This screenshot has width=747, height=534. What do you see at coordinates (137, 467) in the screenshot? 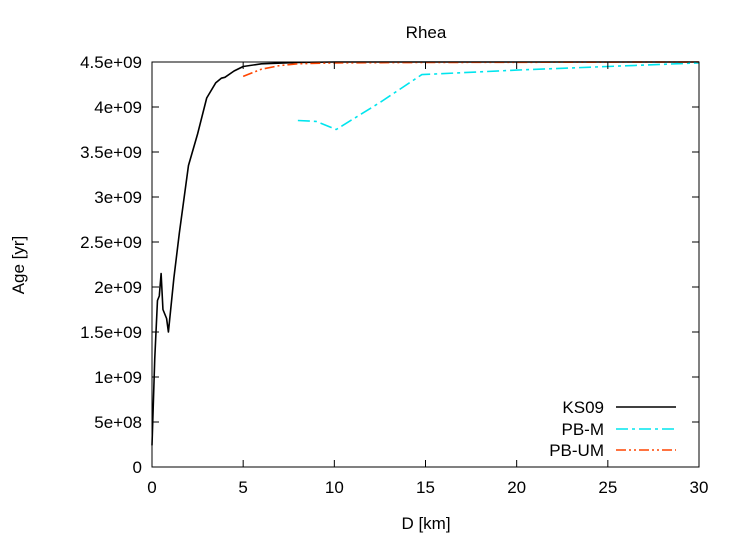
I see `y-tick-label: 0` at bounding box center [137, 467].